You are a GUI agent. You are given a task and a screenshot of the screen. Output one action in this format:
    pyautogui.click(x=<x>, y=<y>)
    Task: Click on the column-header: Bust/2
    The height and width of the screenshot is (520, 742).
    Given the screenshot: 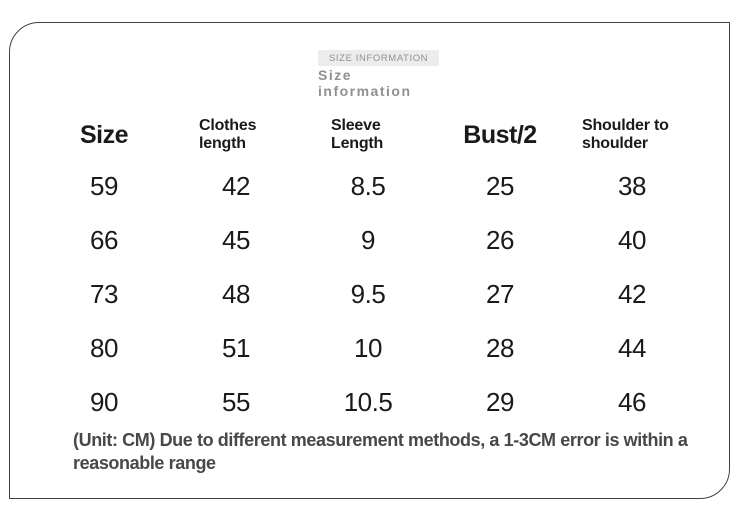 What is the action you would take?
    pyautogui.click(x=500, y=135)
    